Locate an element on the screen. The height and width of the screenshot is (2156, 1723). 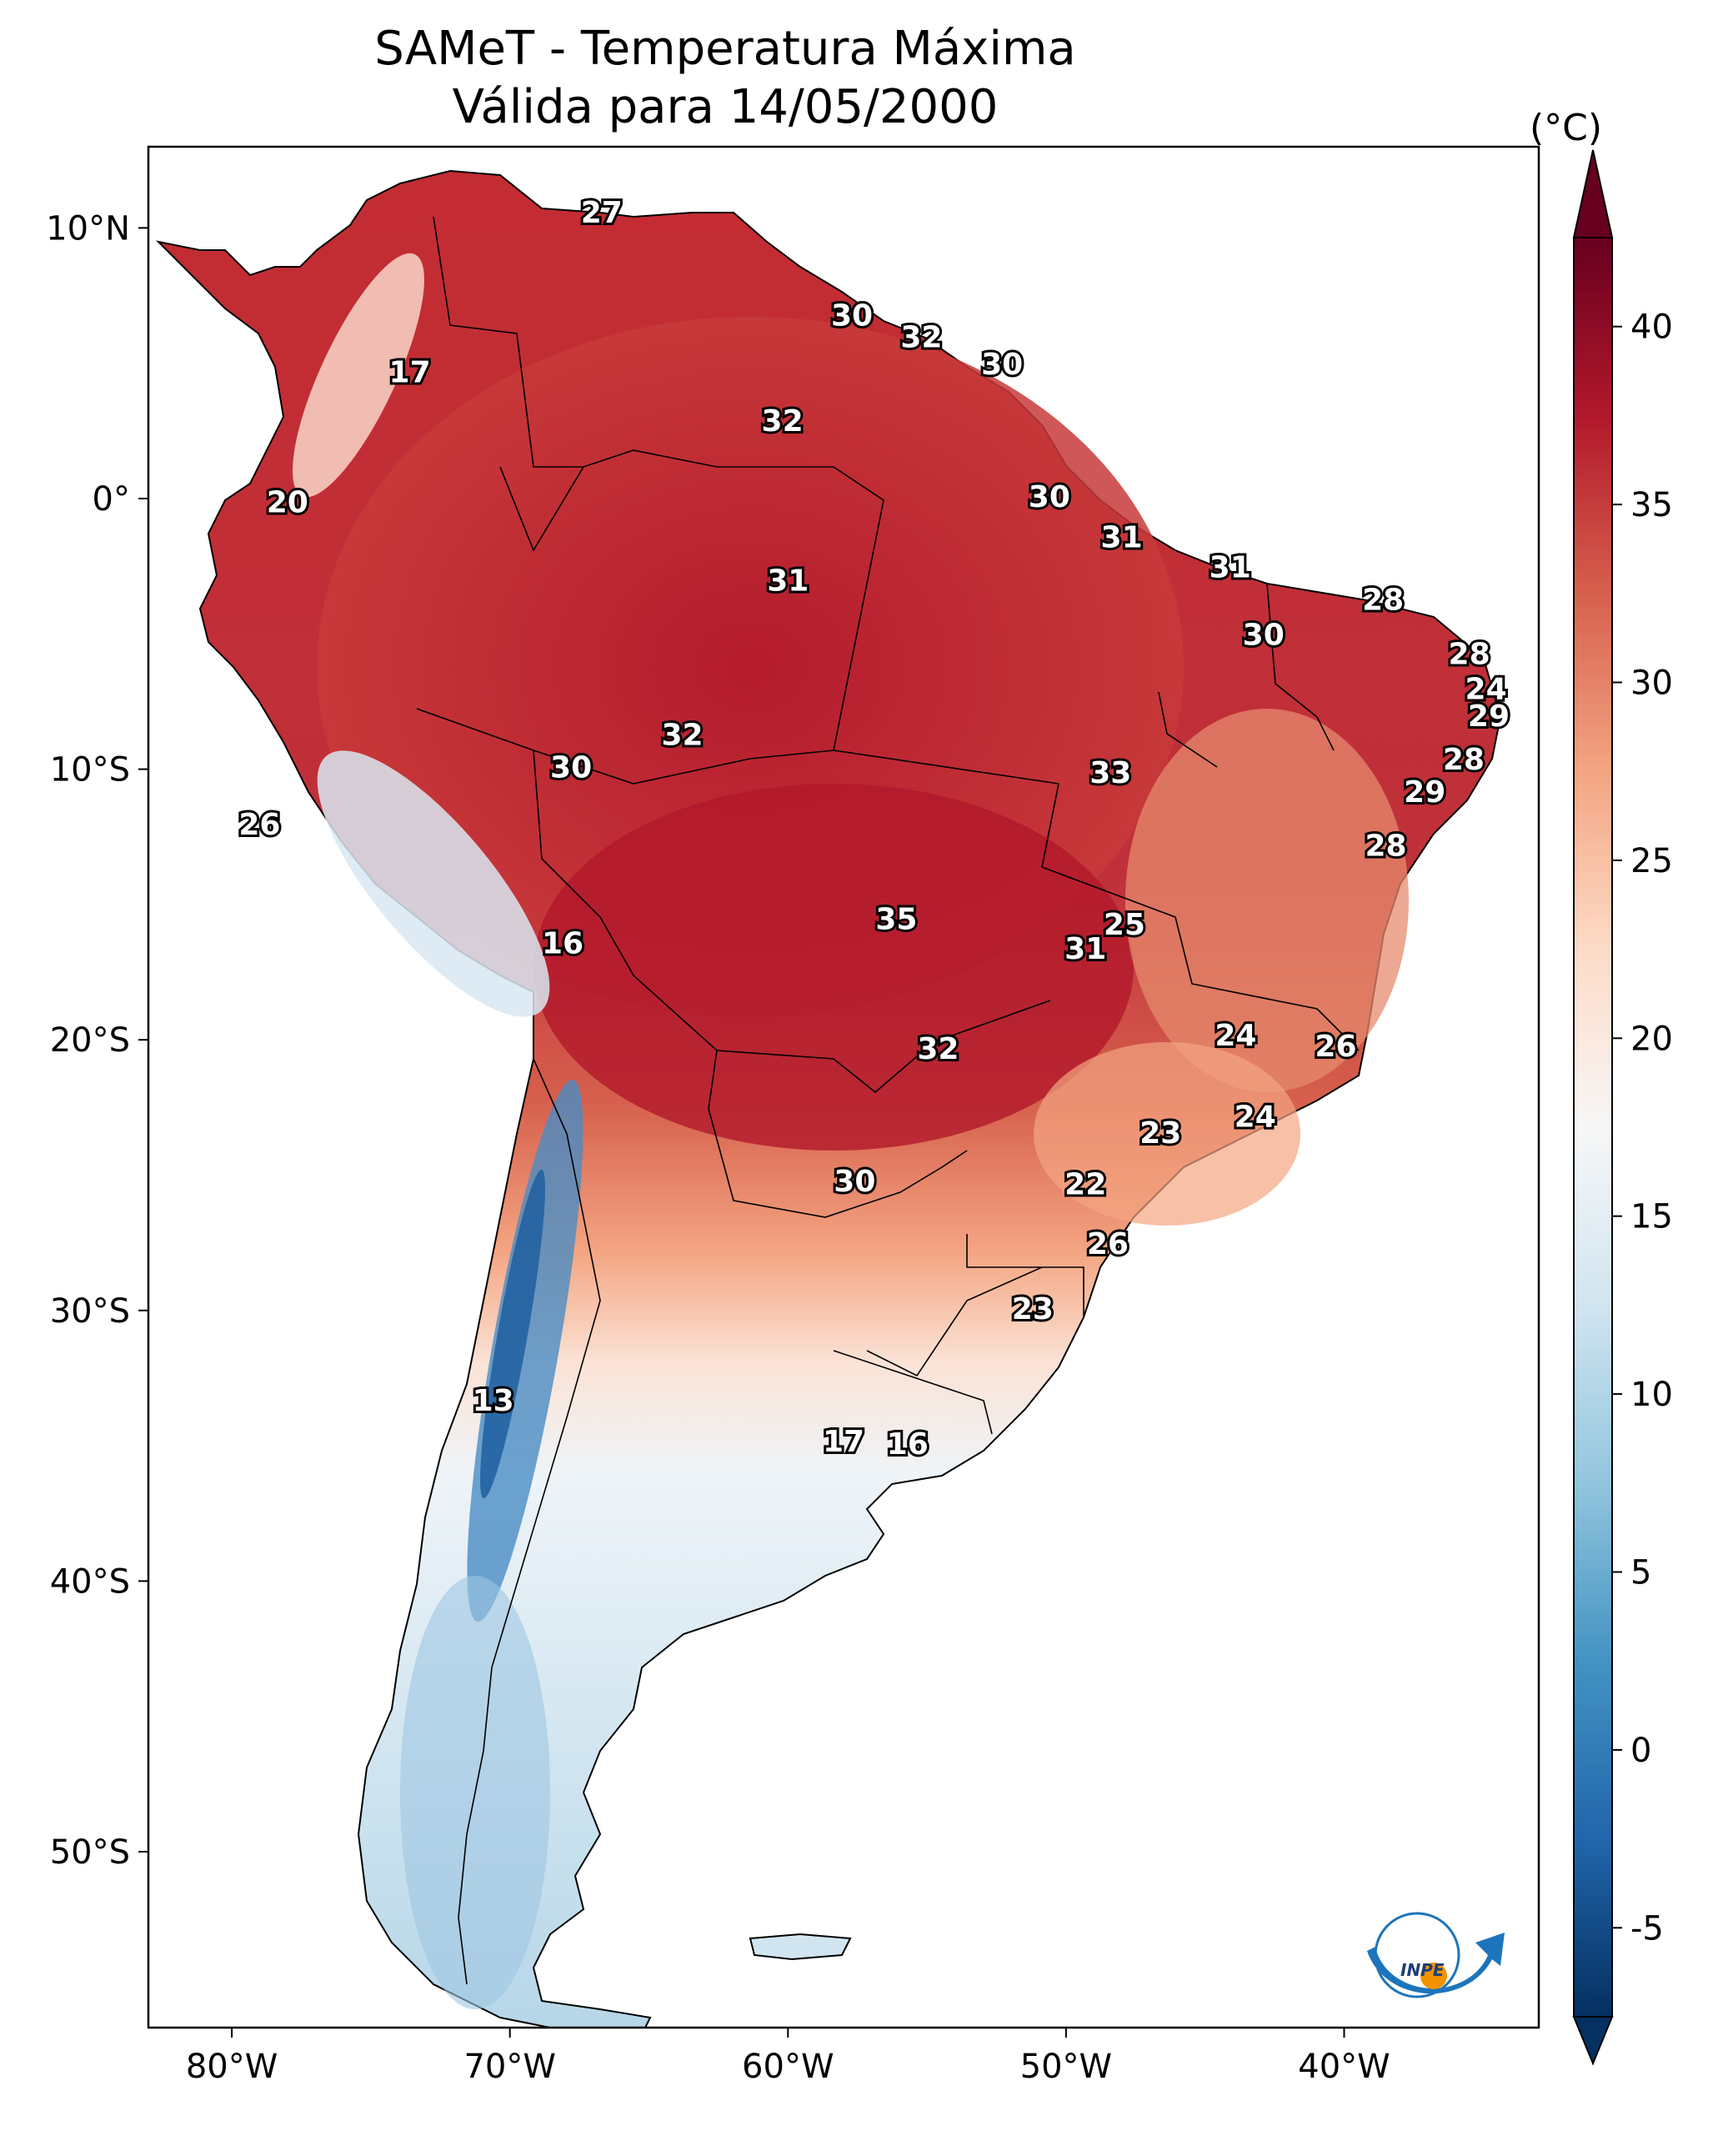
y-axis: 10°N 0° 10°S 20°S 30°S 40°S 50°S is located at coordinates (97, 1040).